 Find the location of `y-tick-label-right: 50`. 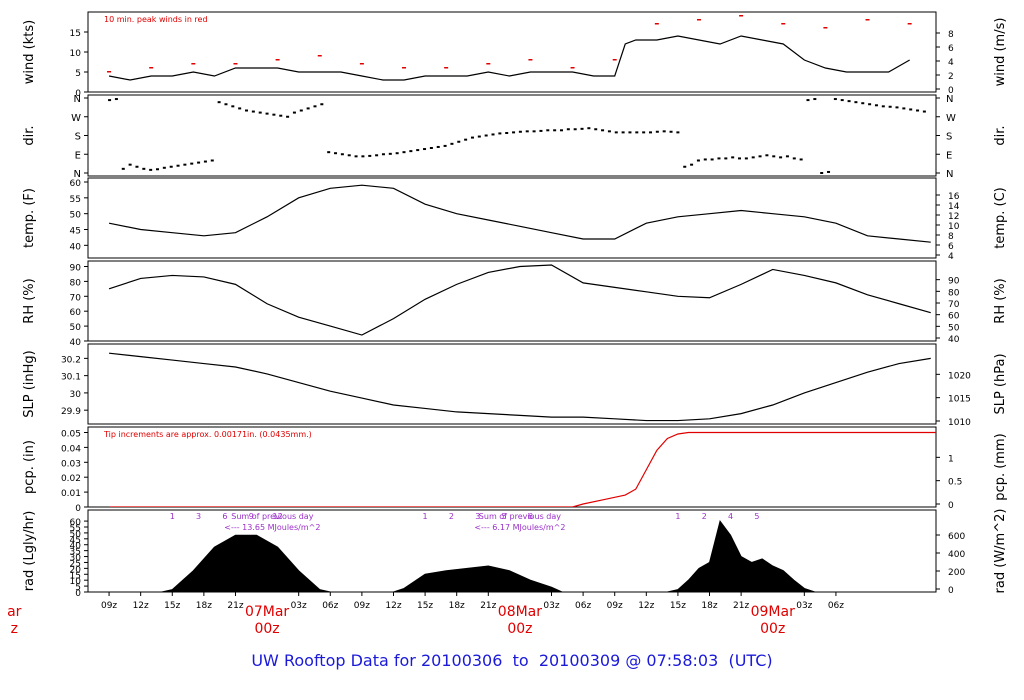

y-tick-label-right: 50 is located at coordinates (954, 328).